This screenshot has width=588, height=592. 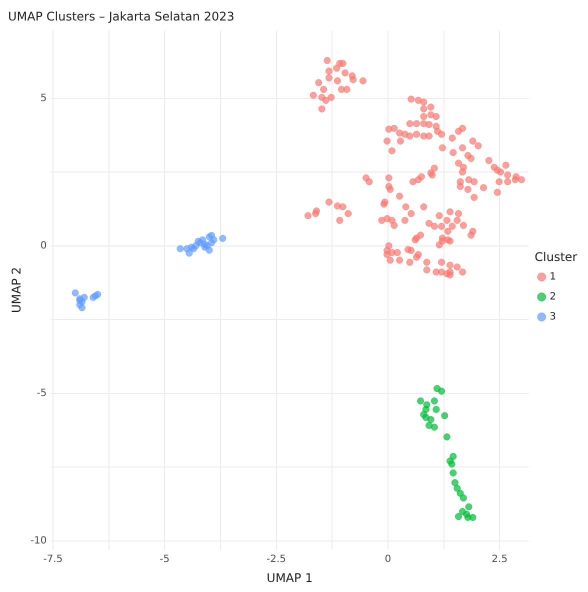 I want to click on y-tick-label: 5, so click(x=43, y=98).